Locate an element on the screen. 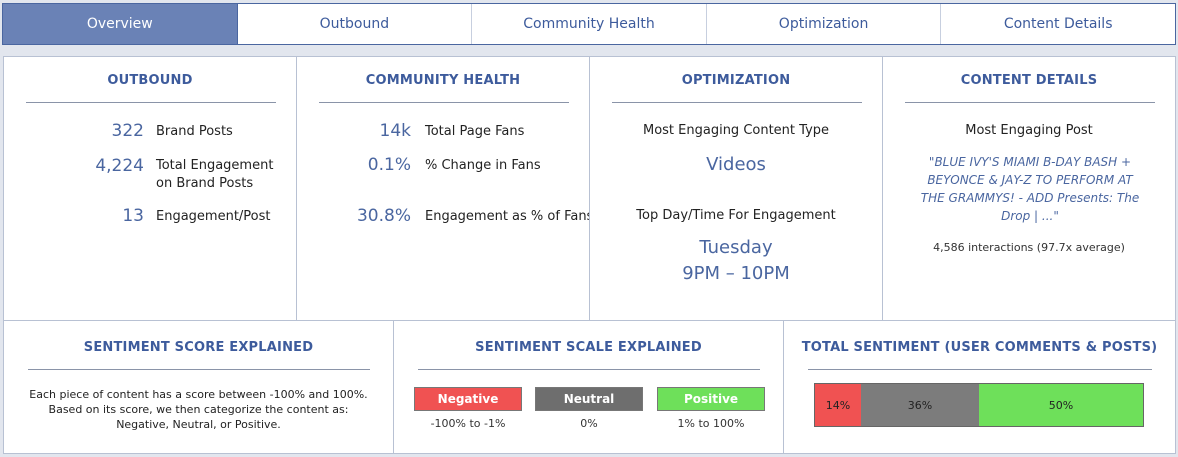 Image resolution: width=1178 pixels, height=457 pixels. stat-label: Brand Posts is located at coordinates (194, 131).